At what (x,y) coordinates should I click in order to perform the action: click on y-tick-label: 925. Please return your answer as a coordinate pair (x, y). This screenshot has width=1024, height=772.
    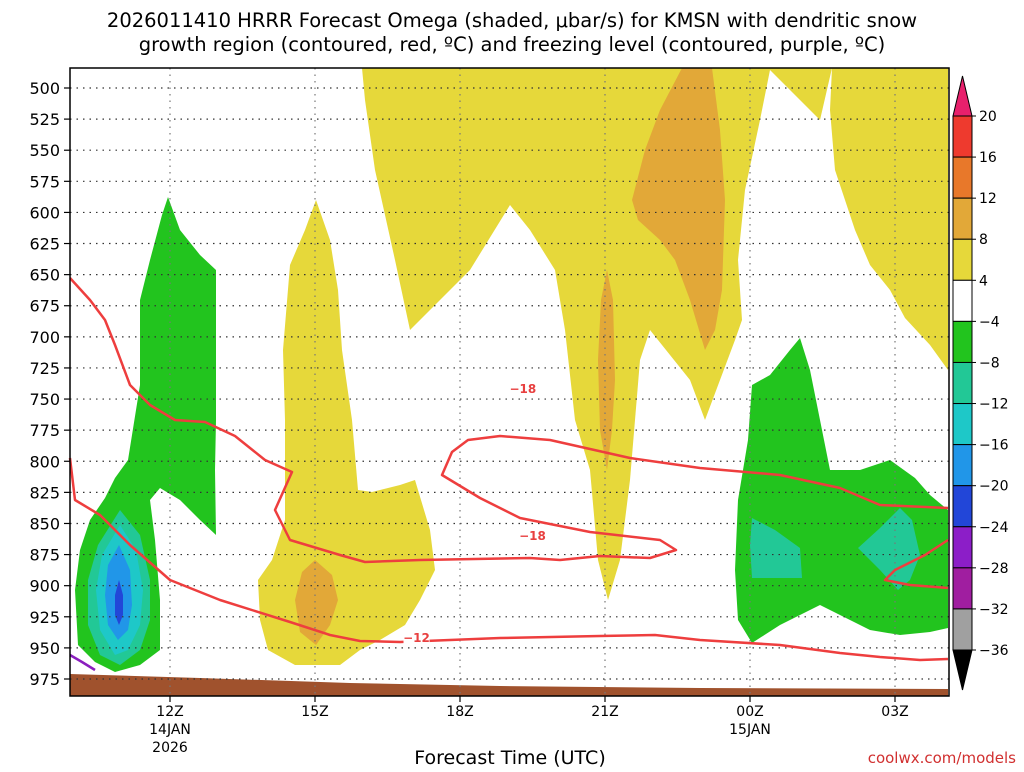
    Looking at the image, I should click on (44, 617).